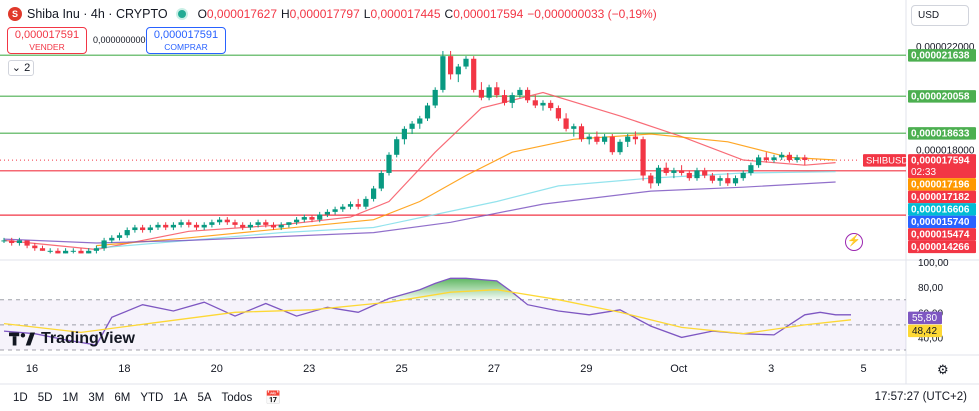 The width and height of the screenshot is (979, 411). Describe the element at coordinates (16, 68) in the screenshot. I see `chevron-down-icon: ⌄` at that location.